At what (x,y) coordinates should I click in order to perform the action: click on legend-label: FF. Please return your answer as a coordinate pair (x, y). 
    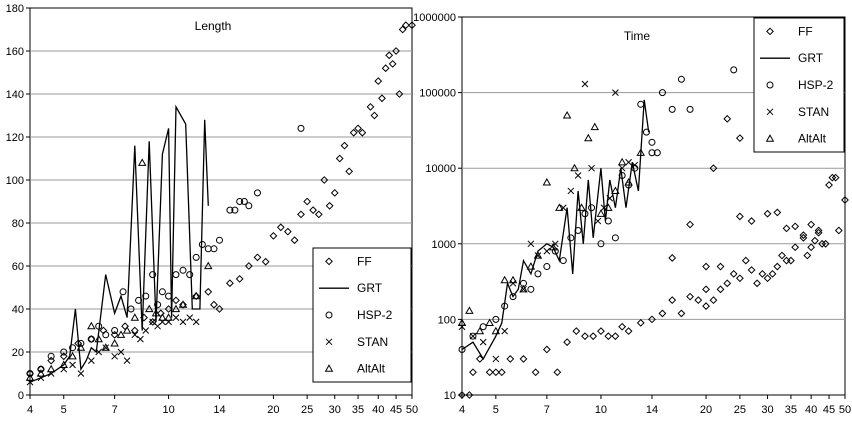
    Looking at the image, I should click on (364, 261).